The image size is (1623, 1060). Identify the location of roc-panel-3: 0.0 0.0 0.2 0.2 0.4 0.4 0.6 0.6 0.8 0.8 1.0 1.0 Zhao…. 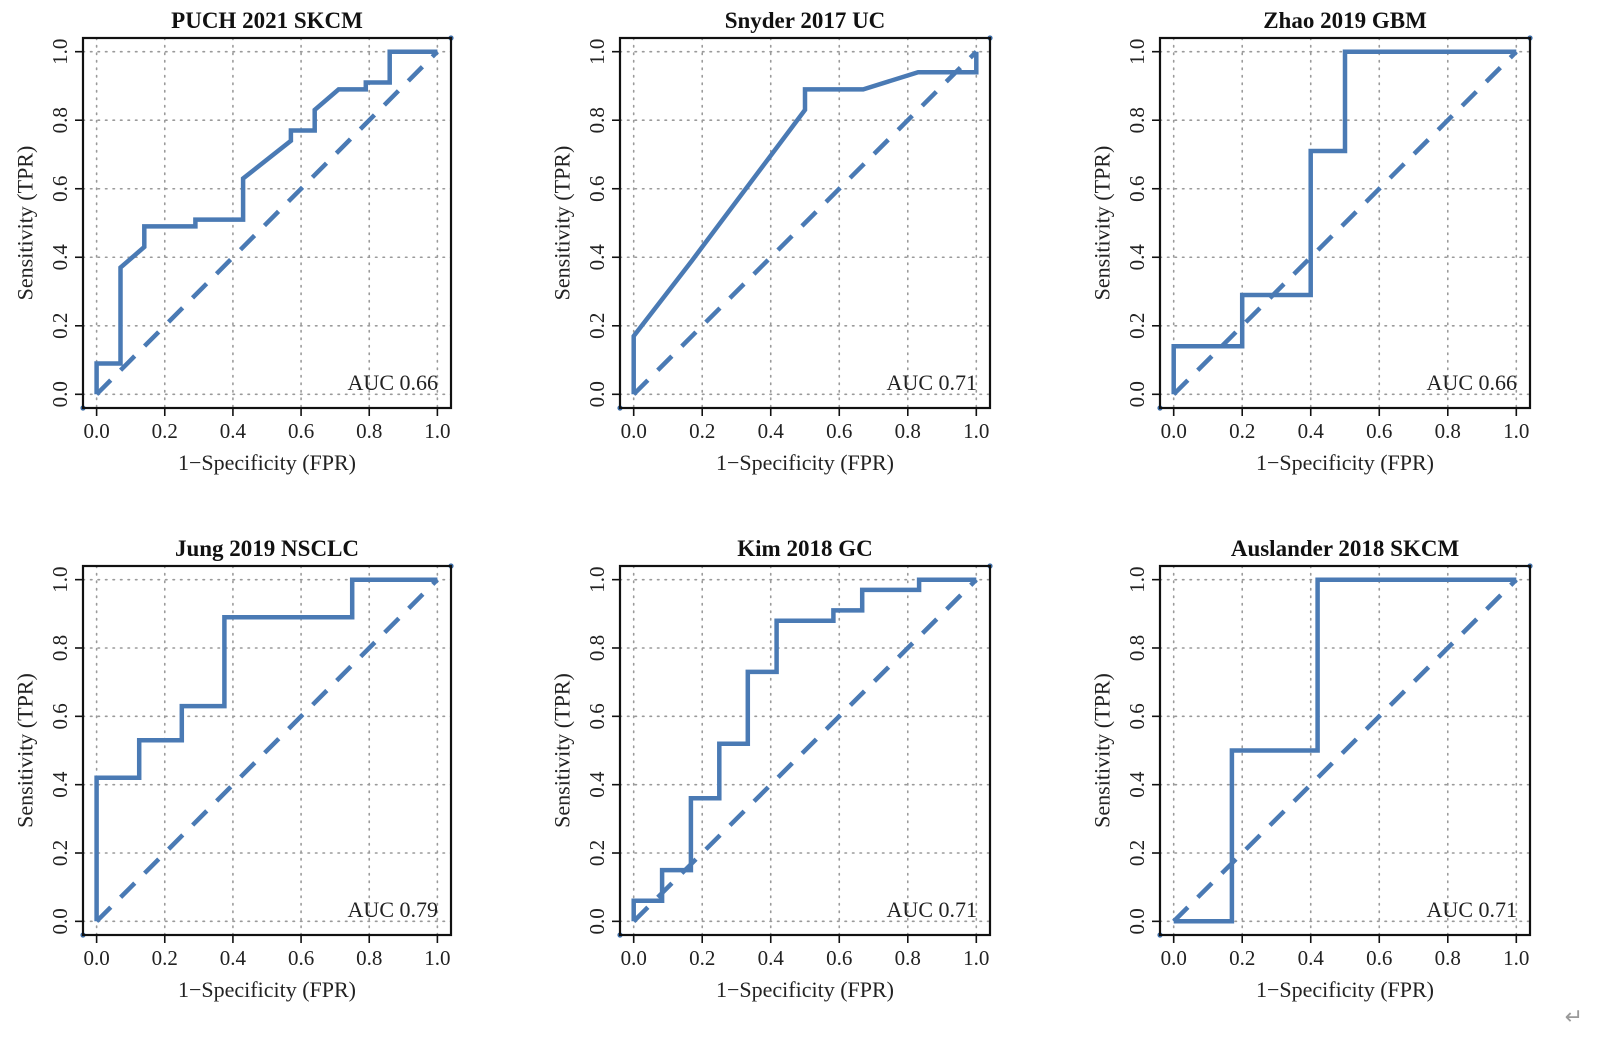
(1311, 241).